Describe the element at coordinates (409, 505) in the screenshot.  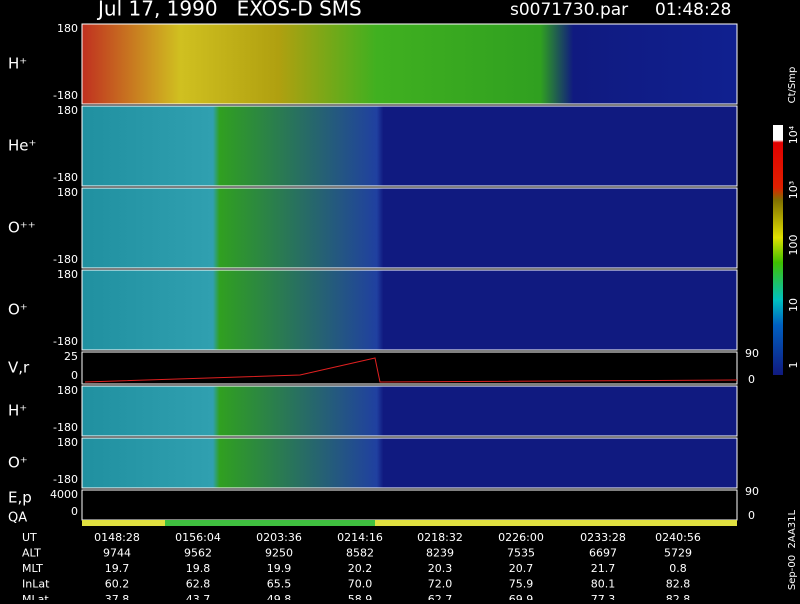
I see `ep-frame` at that location.